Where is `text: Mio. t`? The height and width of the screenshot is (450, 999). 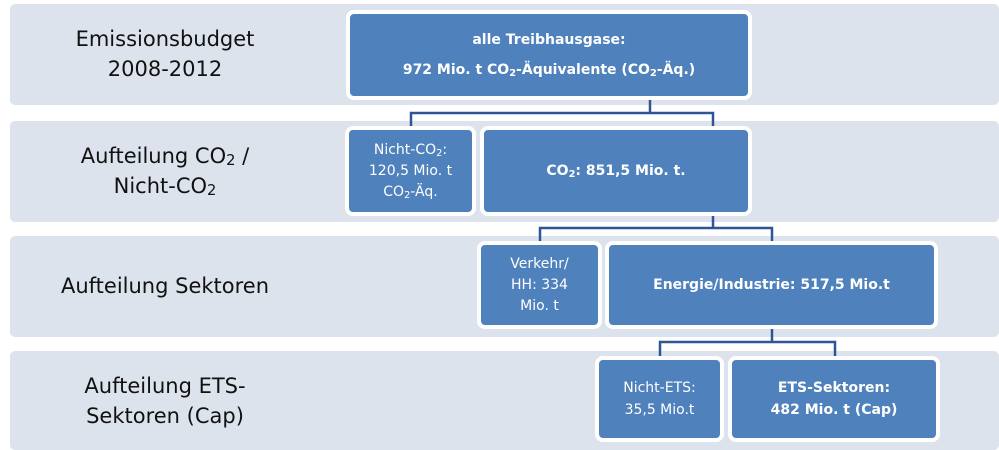 text: Mio. t is located at coordinates (539, 306).